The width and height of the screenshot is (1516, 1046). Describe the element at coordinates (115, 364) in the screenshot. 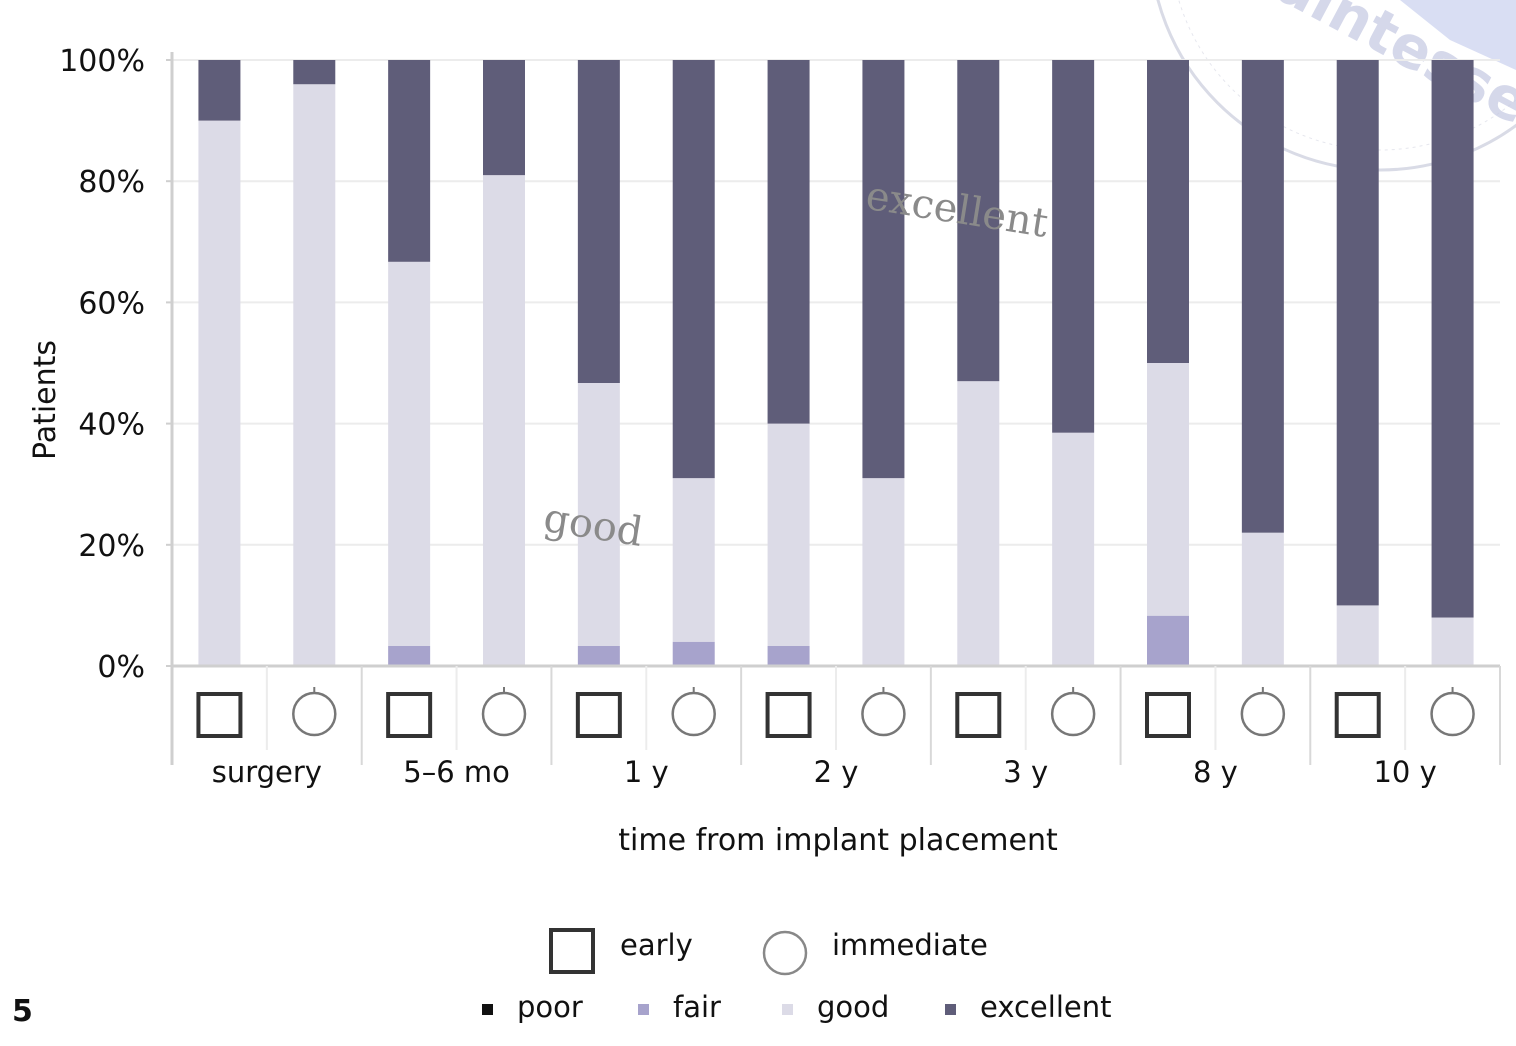

I see `y-axis-ticks: 0% 20% 40% 60% 80% 100%` at that location.